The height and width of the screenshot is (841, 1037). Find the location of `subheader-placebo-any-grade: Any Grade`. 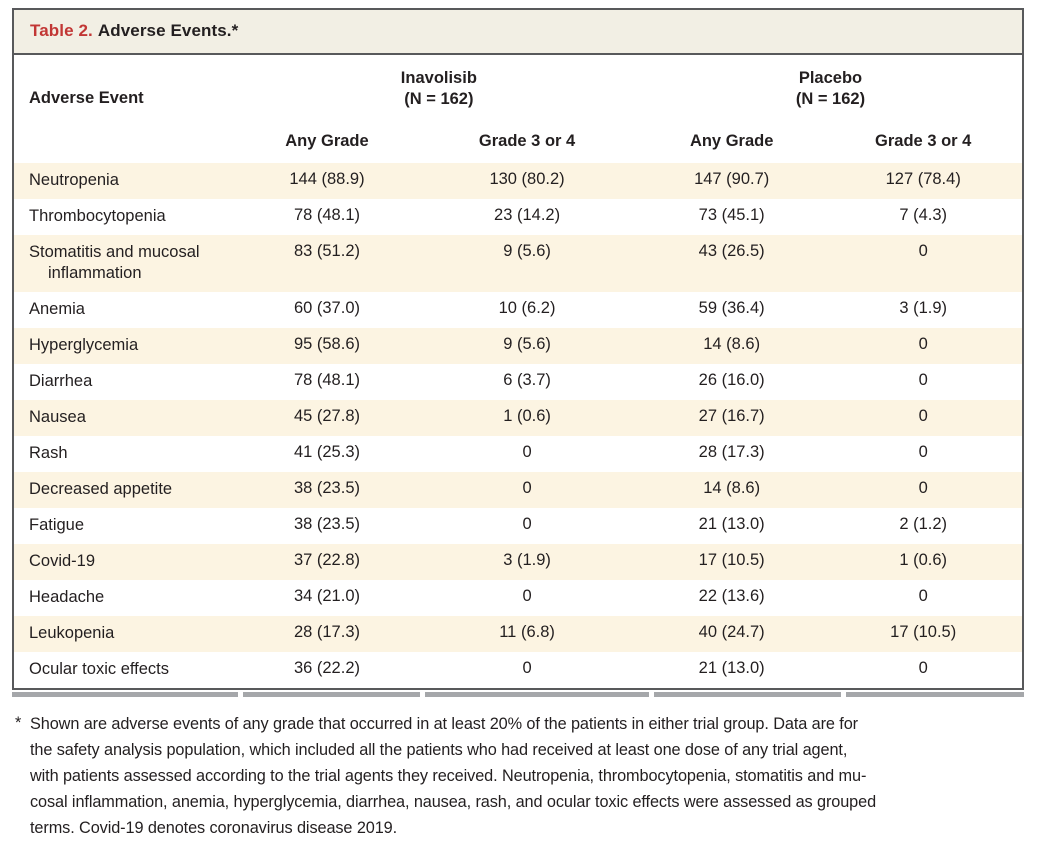

subheader-placebo-any-grade: Any Grade is located at coordinates (731, 141).